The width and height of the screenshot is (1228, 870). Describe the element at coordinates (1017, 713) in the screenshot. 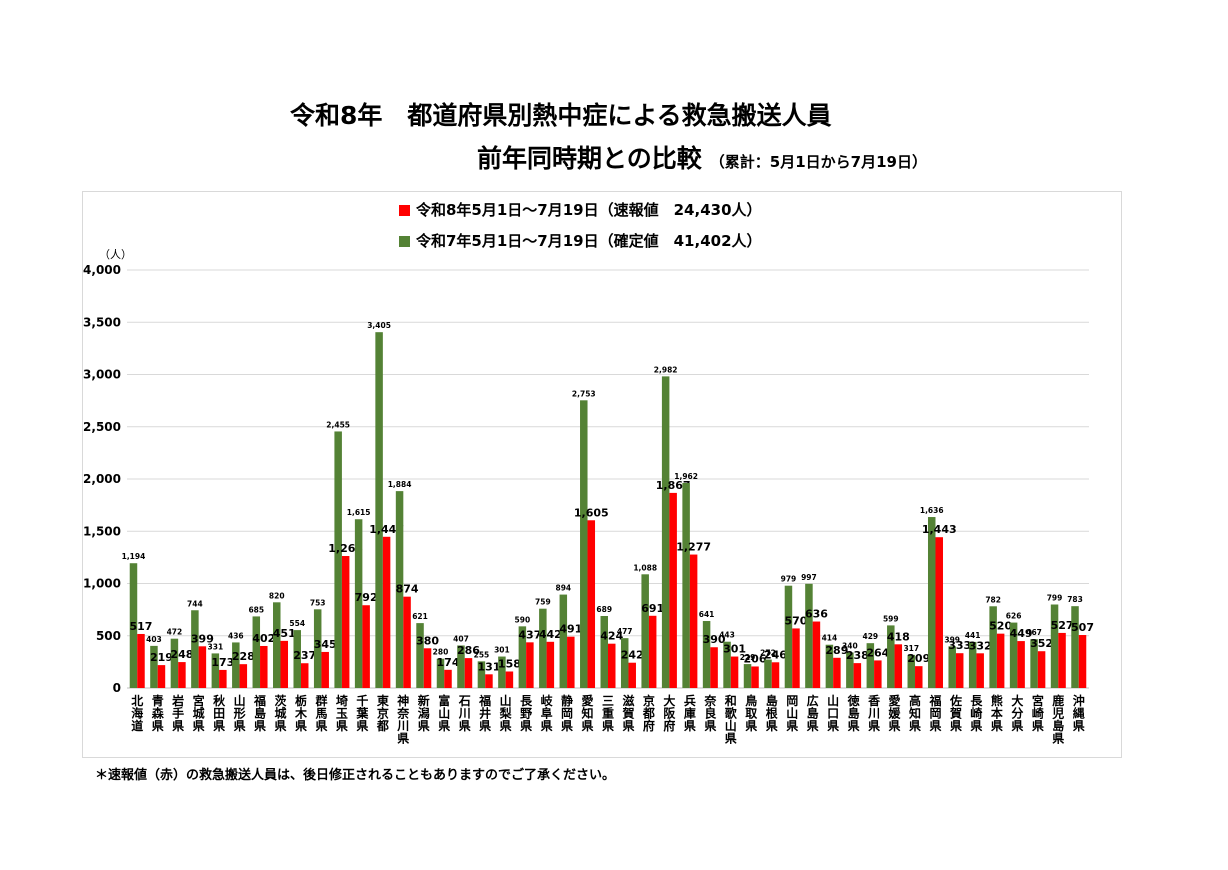

I see `x-tick-label: 大分県` at that location.